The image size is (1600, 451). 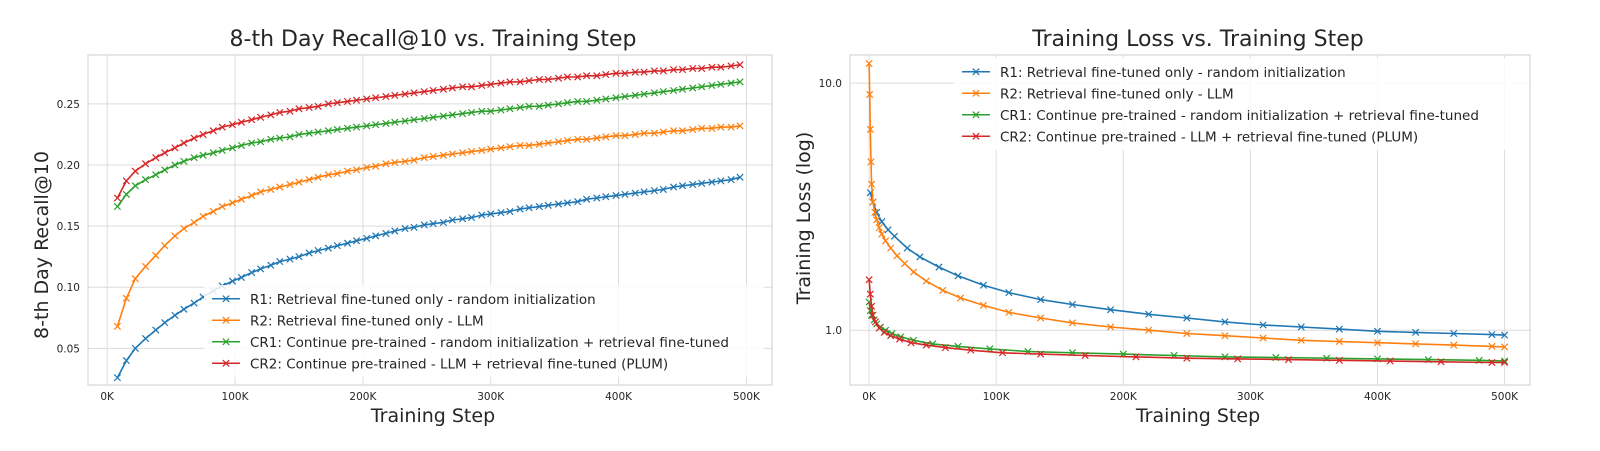 I want to click on recall-legend-marker-r2, so click(x=226, y=320).